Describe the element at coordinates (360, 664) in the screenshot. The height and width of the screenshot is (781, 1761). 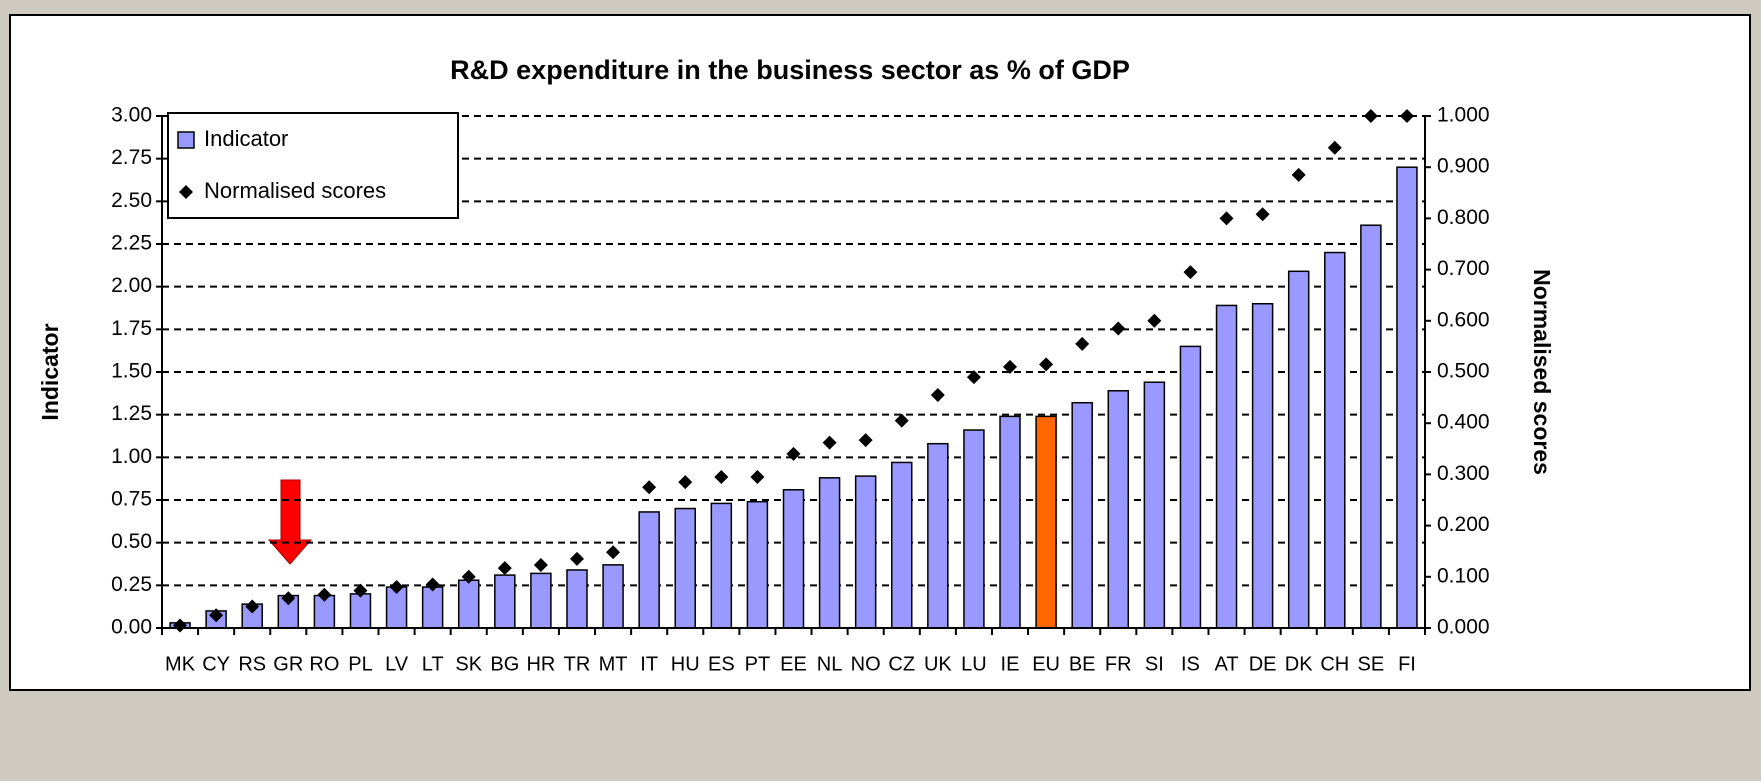
I see `x-tick-label: PL` at that location.